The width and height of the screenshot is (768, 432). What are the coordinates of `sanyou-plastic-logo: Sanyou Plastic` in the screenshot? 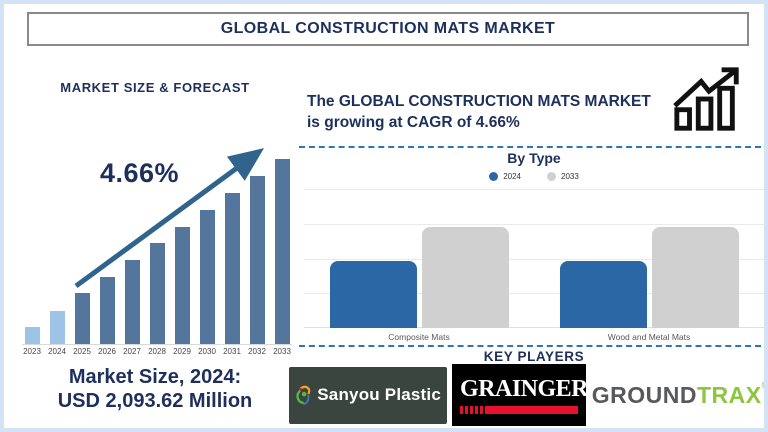 It's located at (368, 395).